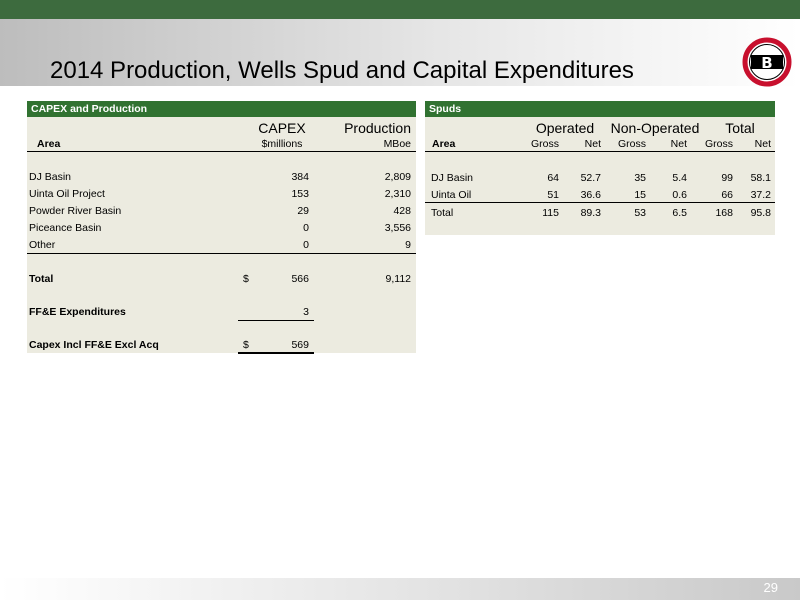 This screenshot has height=600, width=800. Describe the element at coordinates (300, 194) in the screenshot. I see `capex-row-capex: 153` at that location.